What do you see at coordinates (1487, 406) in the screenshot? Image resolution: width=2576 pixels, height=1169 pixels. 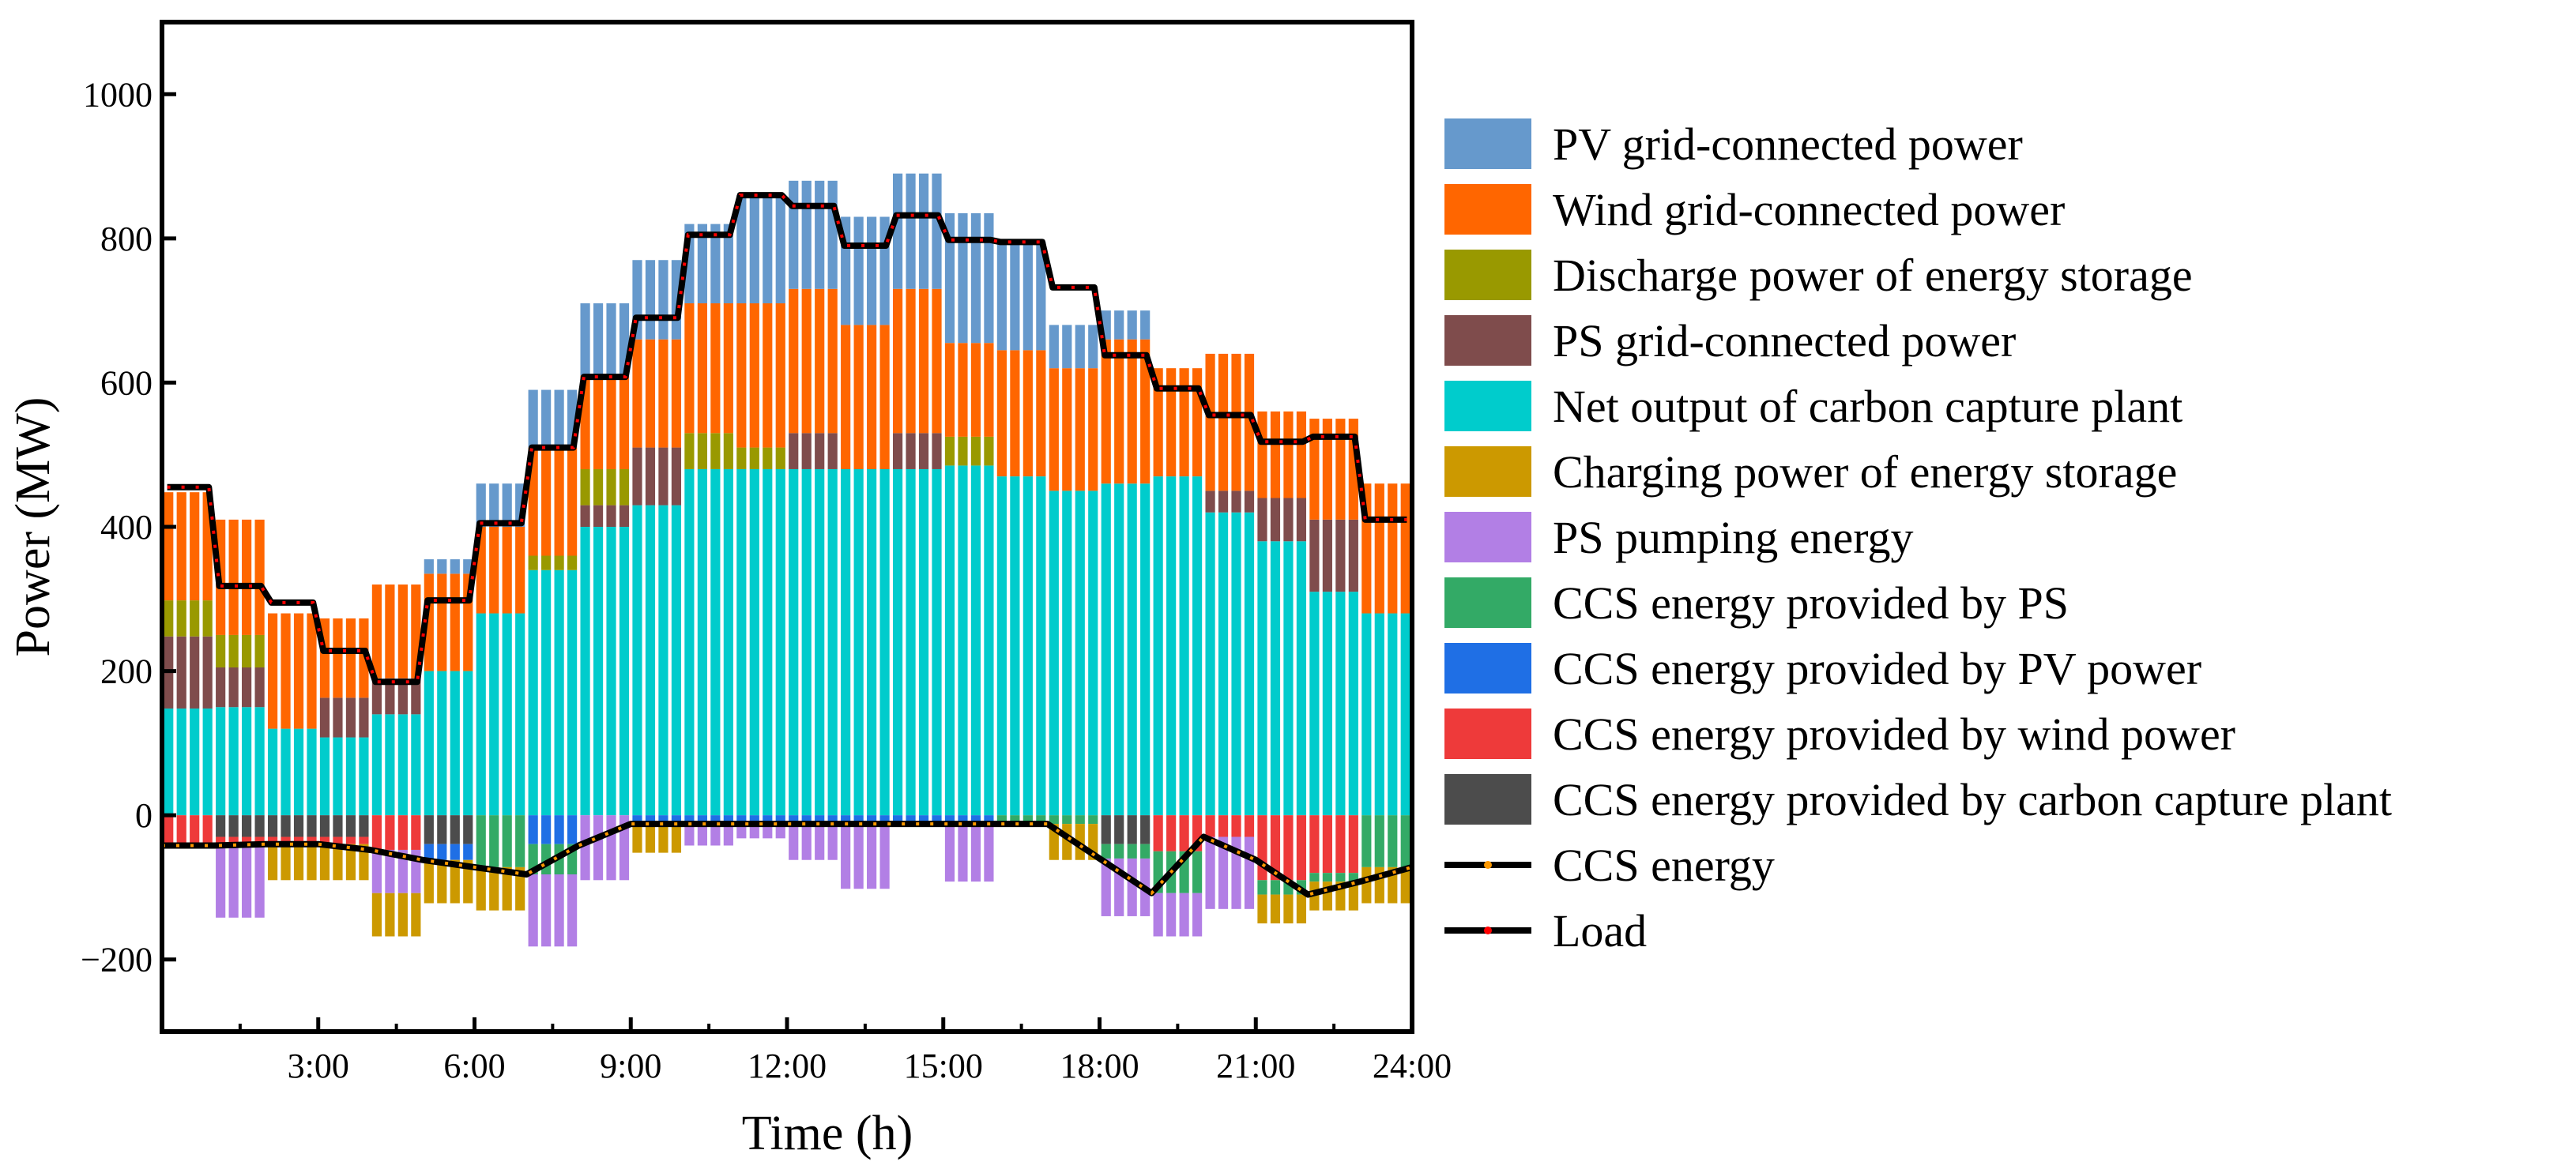 I see `legend-swatch-net-output-of-carbon-capture-plant` at bounding box center [1487, 406].